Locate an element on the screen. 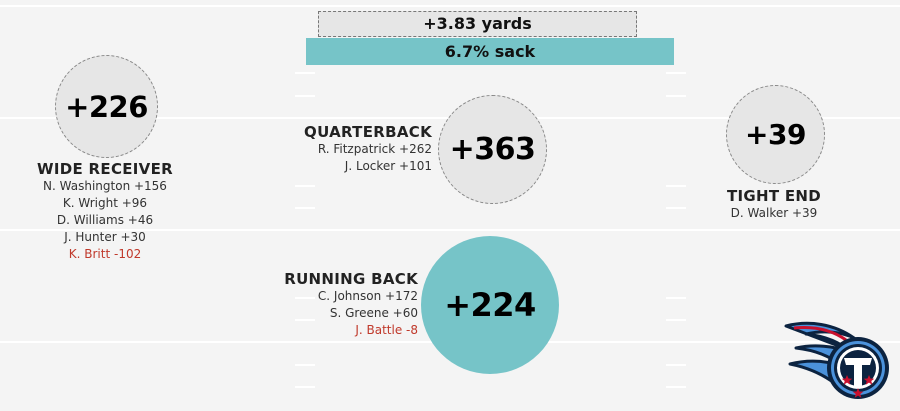 The width and height of the screenshot is (900, 411). sack-rate-bar: 6.7% sack is located at coordinates (490, 51).